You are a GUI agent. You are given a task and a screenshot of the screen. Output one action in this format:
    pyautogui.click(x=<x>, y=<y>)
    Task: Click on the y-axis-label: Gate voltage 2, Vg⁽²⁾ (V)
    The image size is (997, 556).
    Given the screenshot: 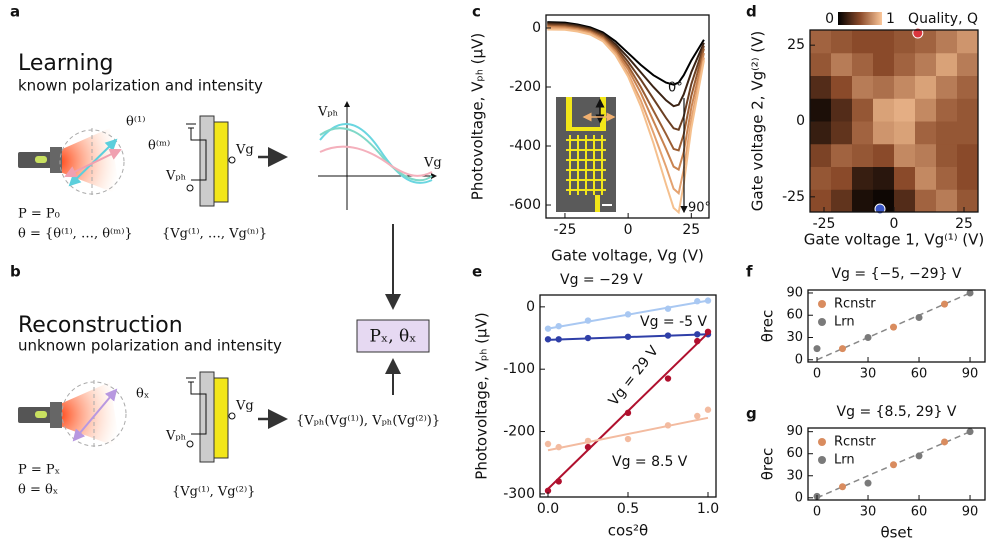 What is the action you would take?
    pyautogui.click(x=758, y=121)
    